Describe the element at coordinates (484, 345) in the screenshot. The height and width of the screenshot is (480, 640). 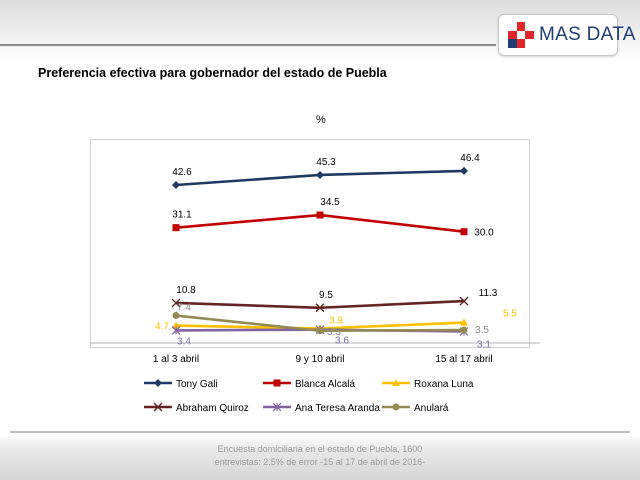
I see `data-label: 3.1` at that location.